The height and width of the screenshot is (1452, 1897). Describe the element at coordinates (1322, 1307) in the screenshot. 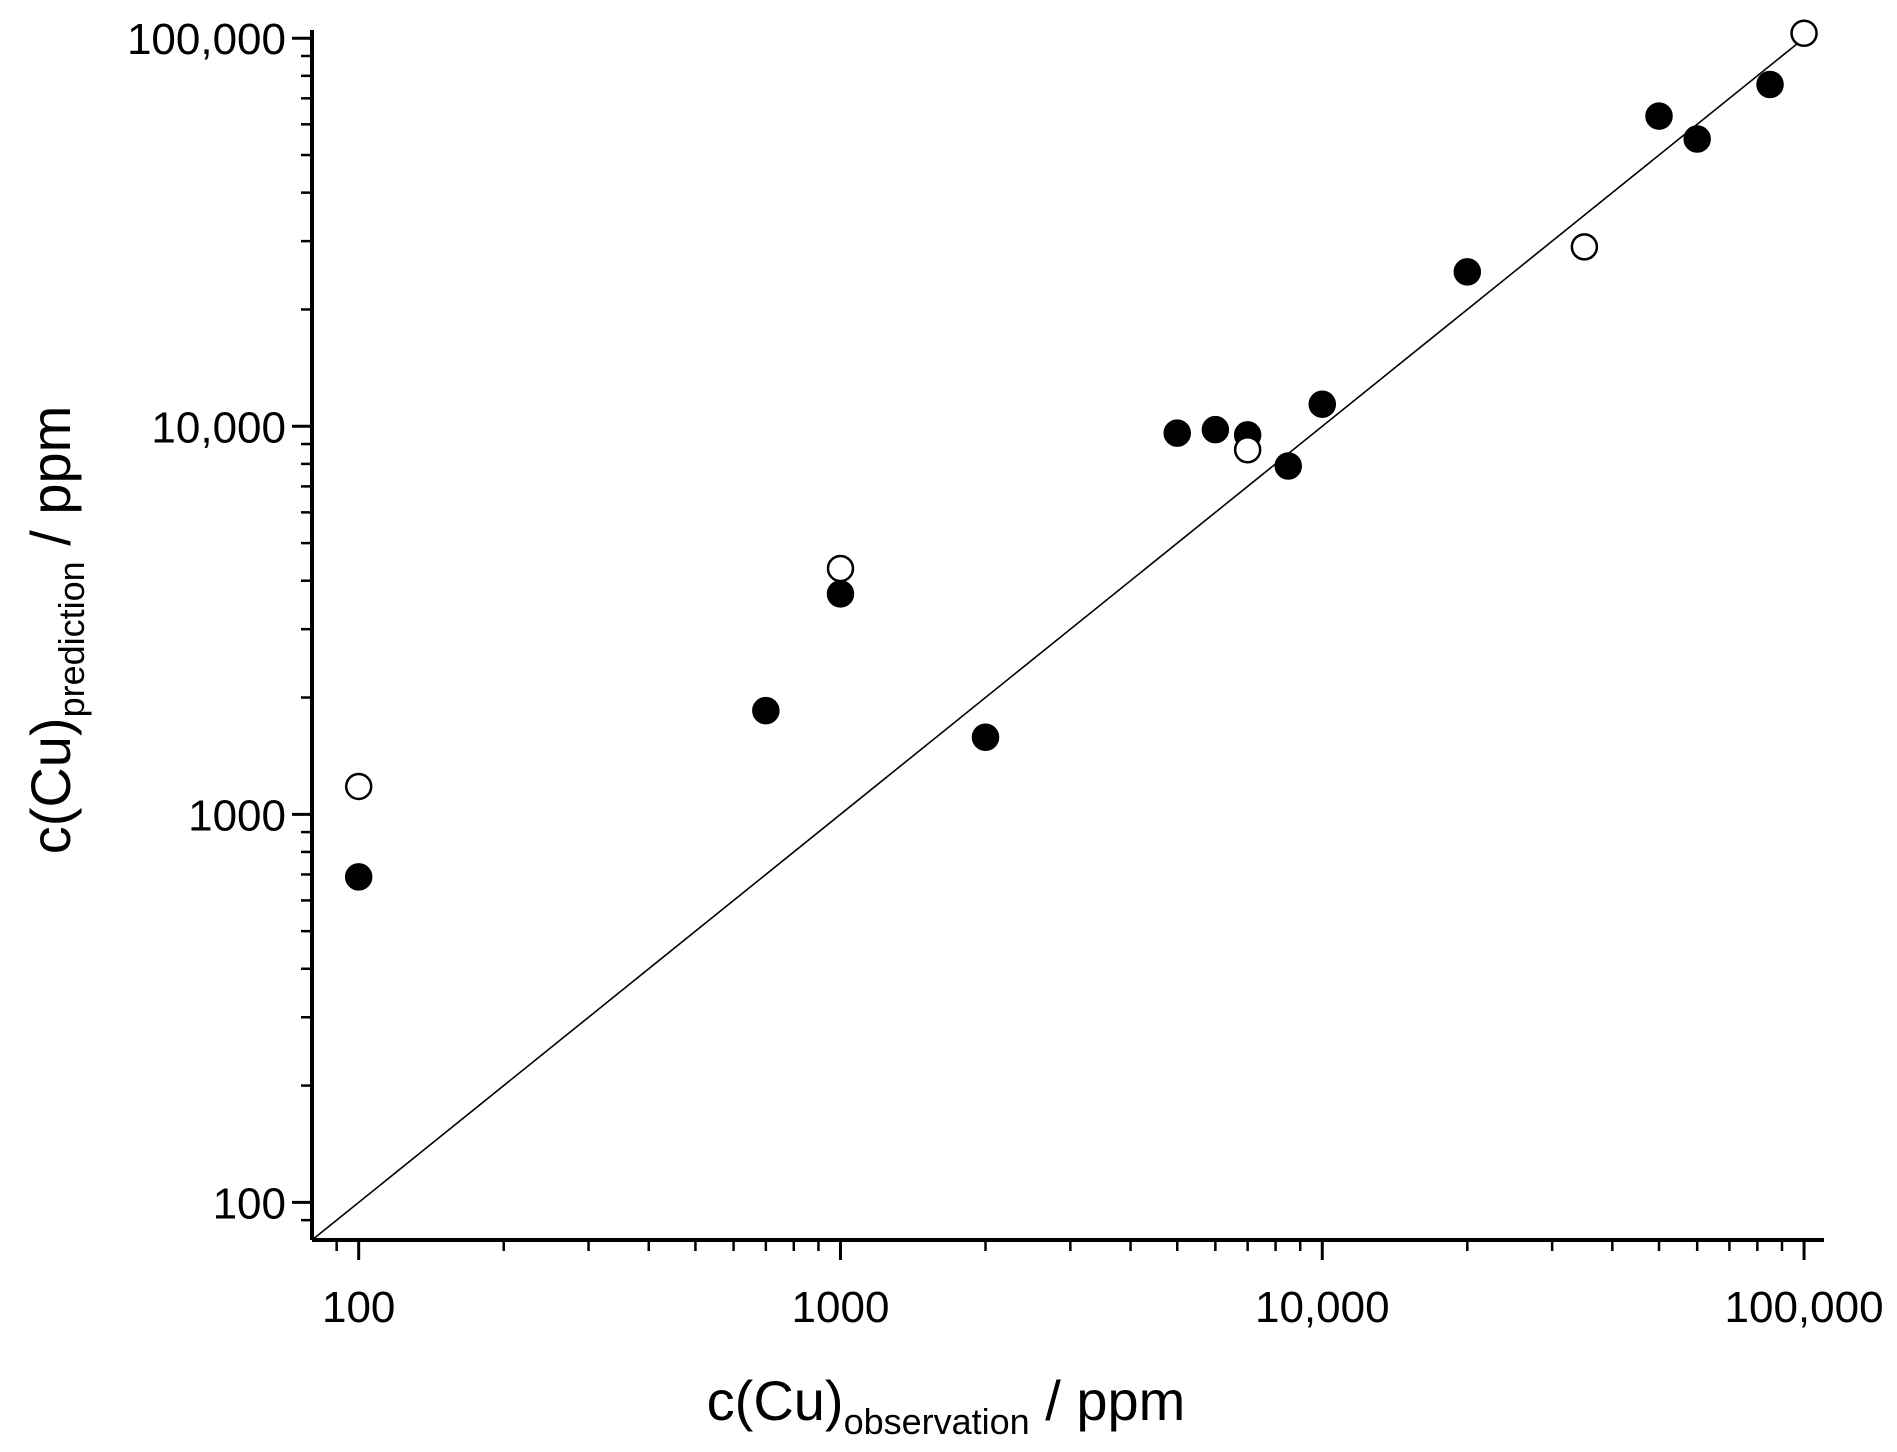

I see `x-tick-label: 10,000` at that location.